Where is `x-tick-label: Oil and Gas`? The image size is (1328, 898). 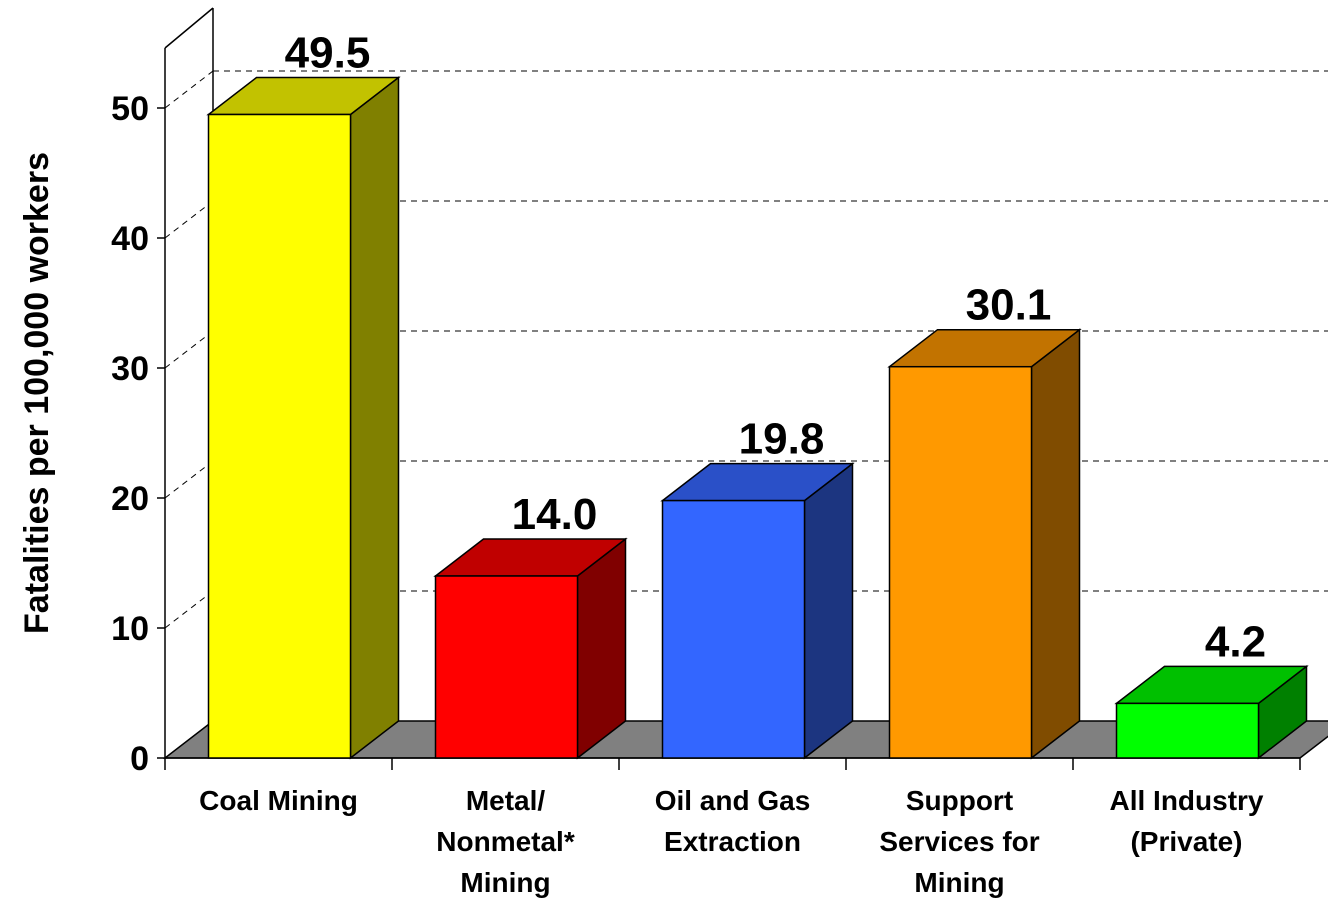 x-tick-label: Oil and Gas is located at coordinates (733, 800).